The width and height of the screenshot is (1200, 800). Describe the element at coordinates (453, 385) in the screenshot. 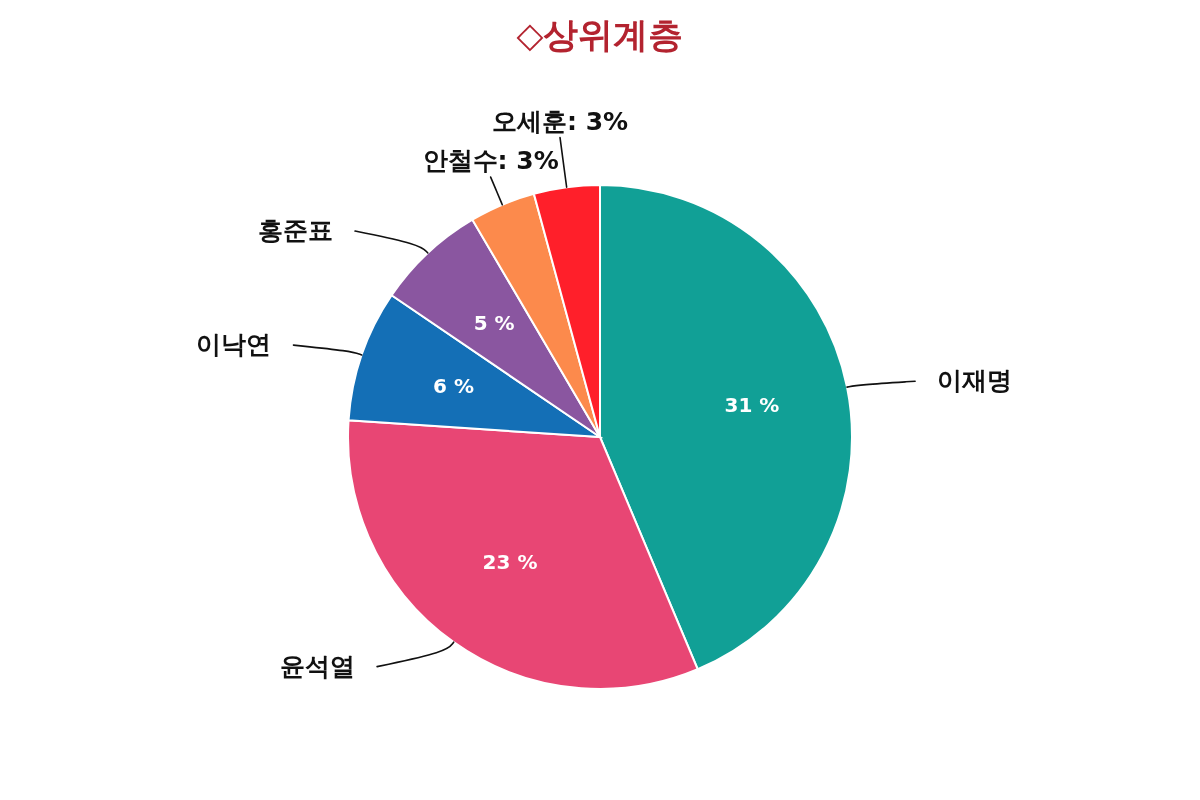

I see `data-label: 6 %` at that location.